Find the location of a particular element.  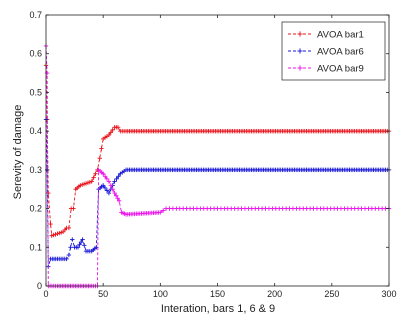

legend-label: AVOA bar9 is located at coordinates (340, 69).